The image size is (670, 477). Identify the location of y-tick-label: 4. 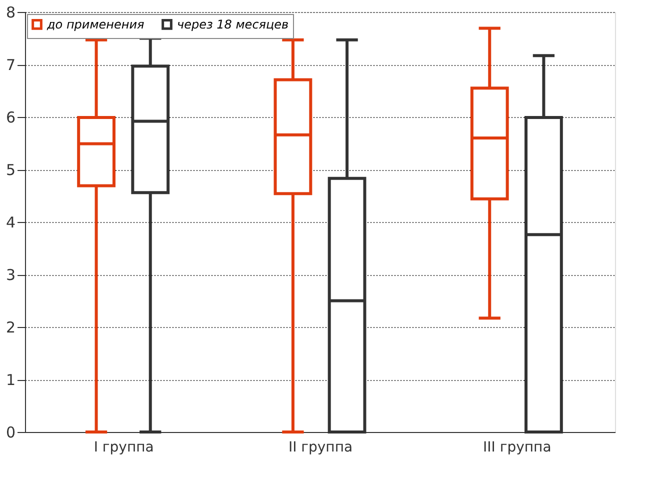
(11, 223).